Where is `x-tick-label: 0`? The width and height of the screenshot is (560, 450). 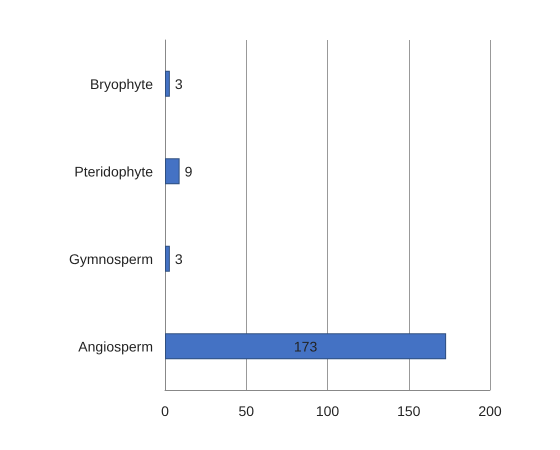
x-tick-label: 0 is located at coordinates (165, 411).